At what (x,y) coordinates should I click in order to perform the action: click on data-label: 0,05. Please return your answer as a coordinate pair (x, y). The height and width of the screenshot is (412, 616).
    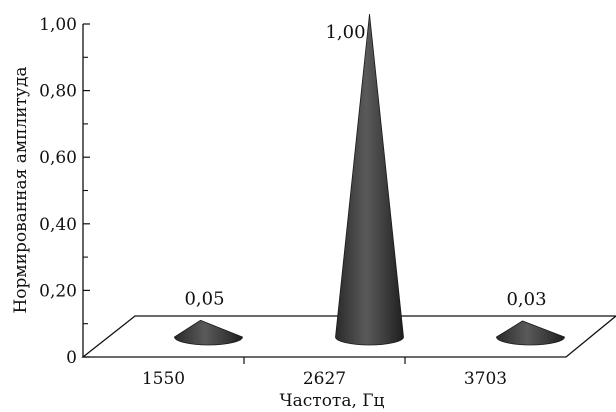
    Looking at the image, I should click on (204, 298).